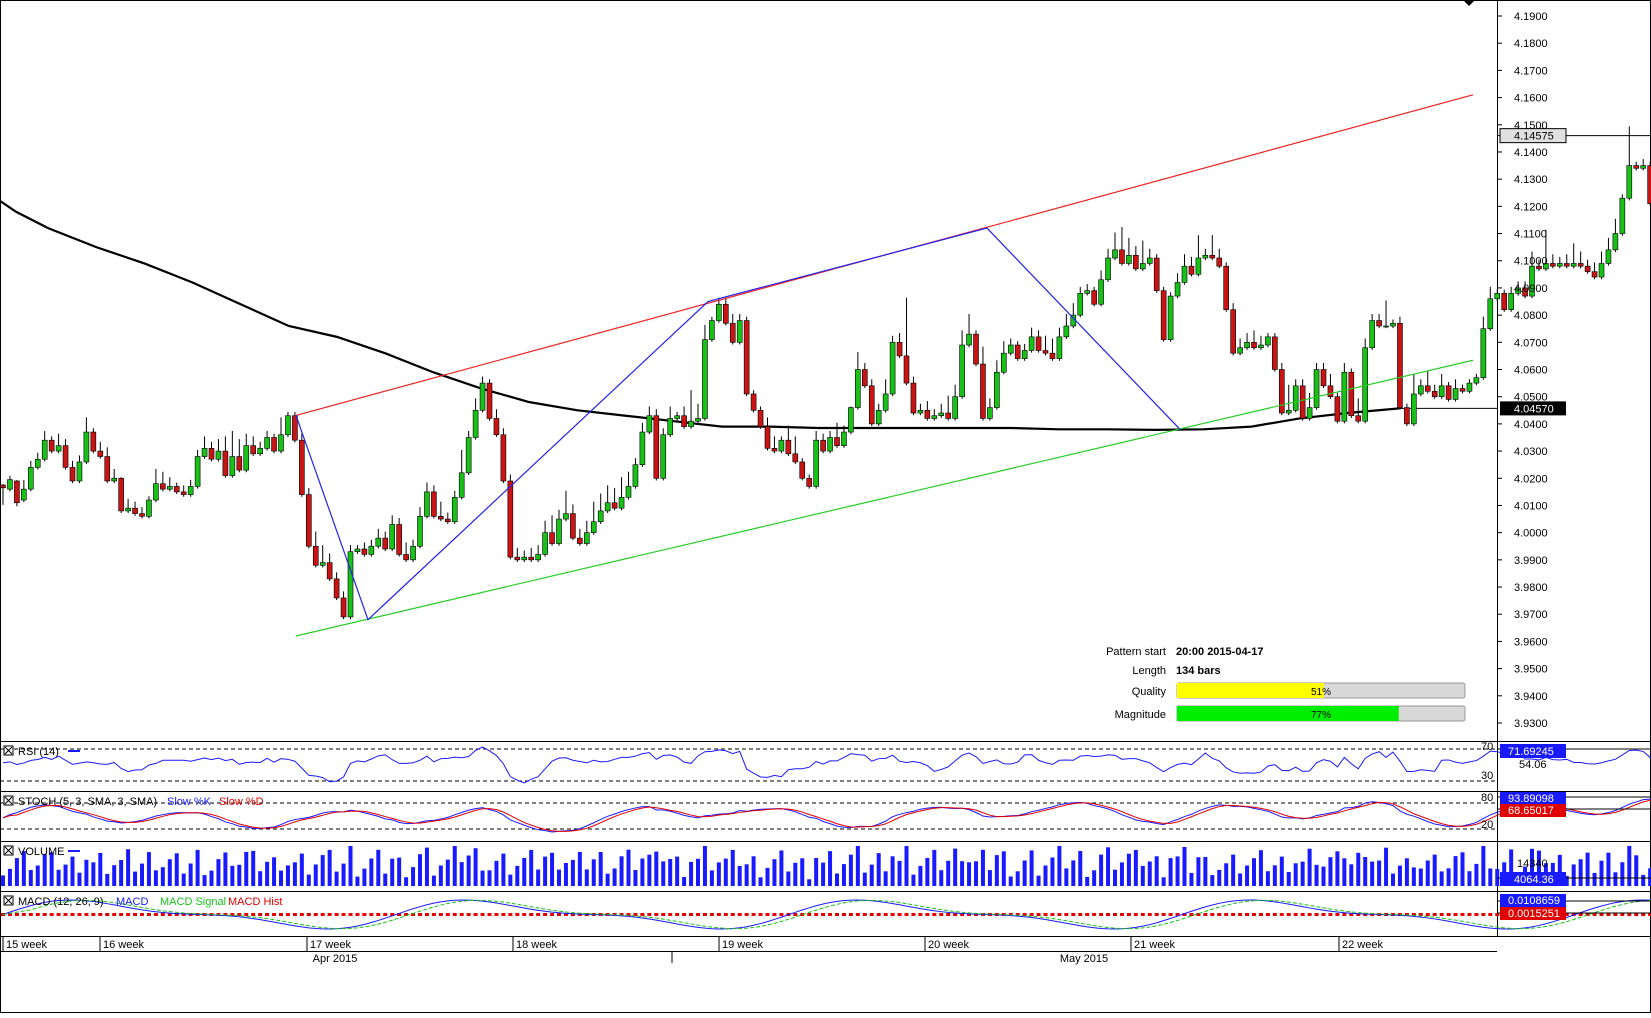 The height and width of the screenshot is (1018, 1651). What do you see at coordinates (1531, 724) in the screenshot?
I see `price-tick-label: 3.9300` at bounding box center [1531, 724].